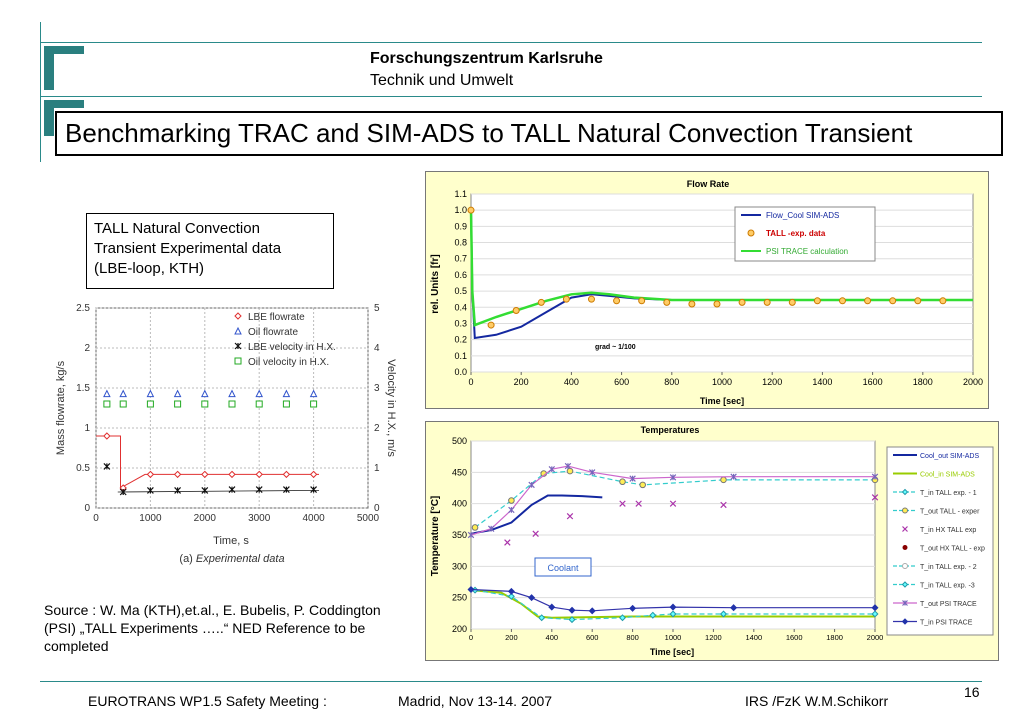 The width and height of the screenshot is (1024, 724). I want to click on temp-ytick-label: 300, so click(459, 566).